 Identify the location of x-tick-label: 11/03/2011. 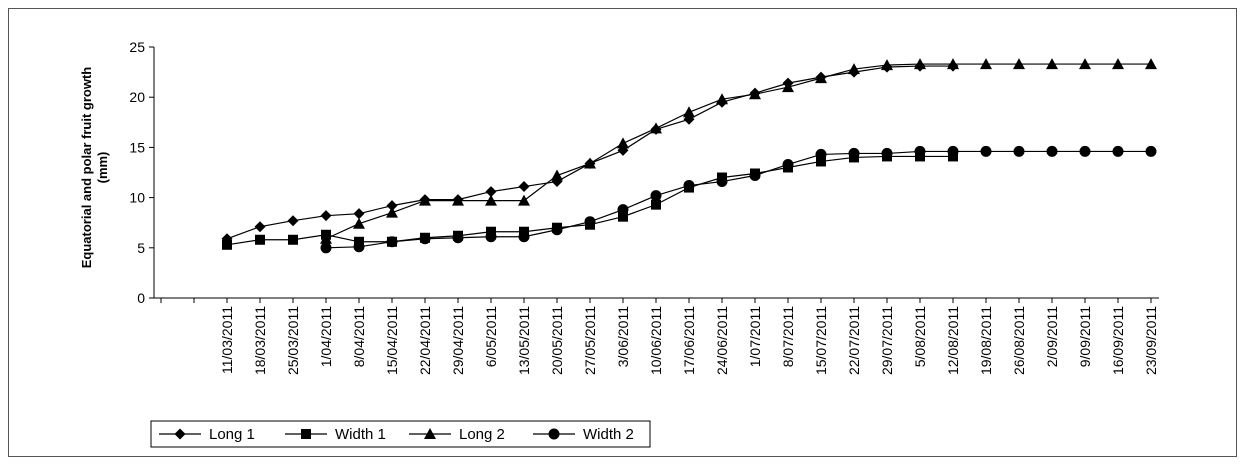
(227, 340).